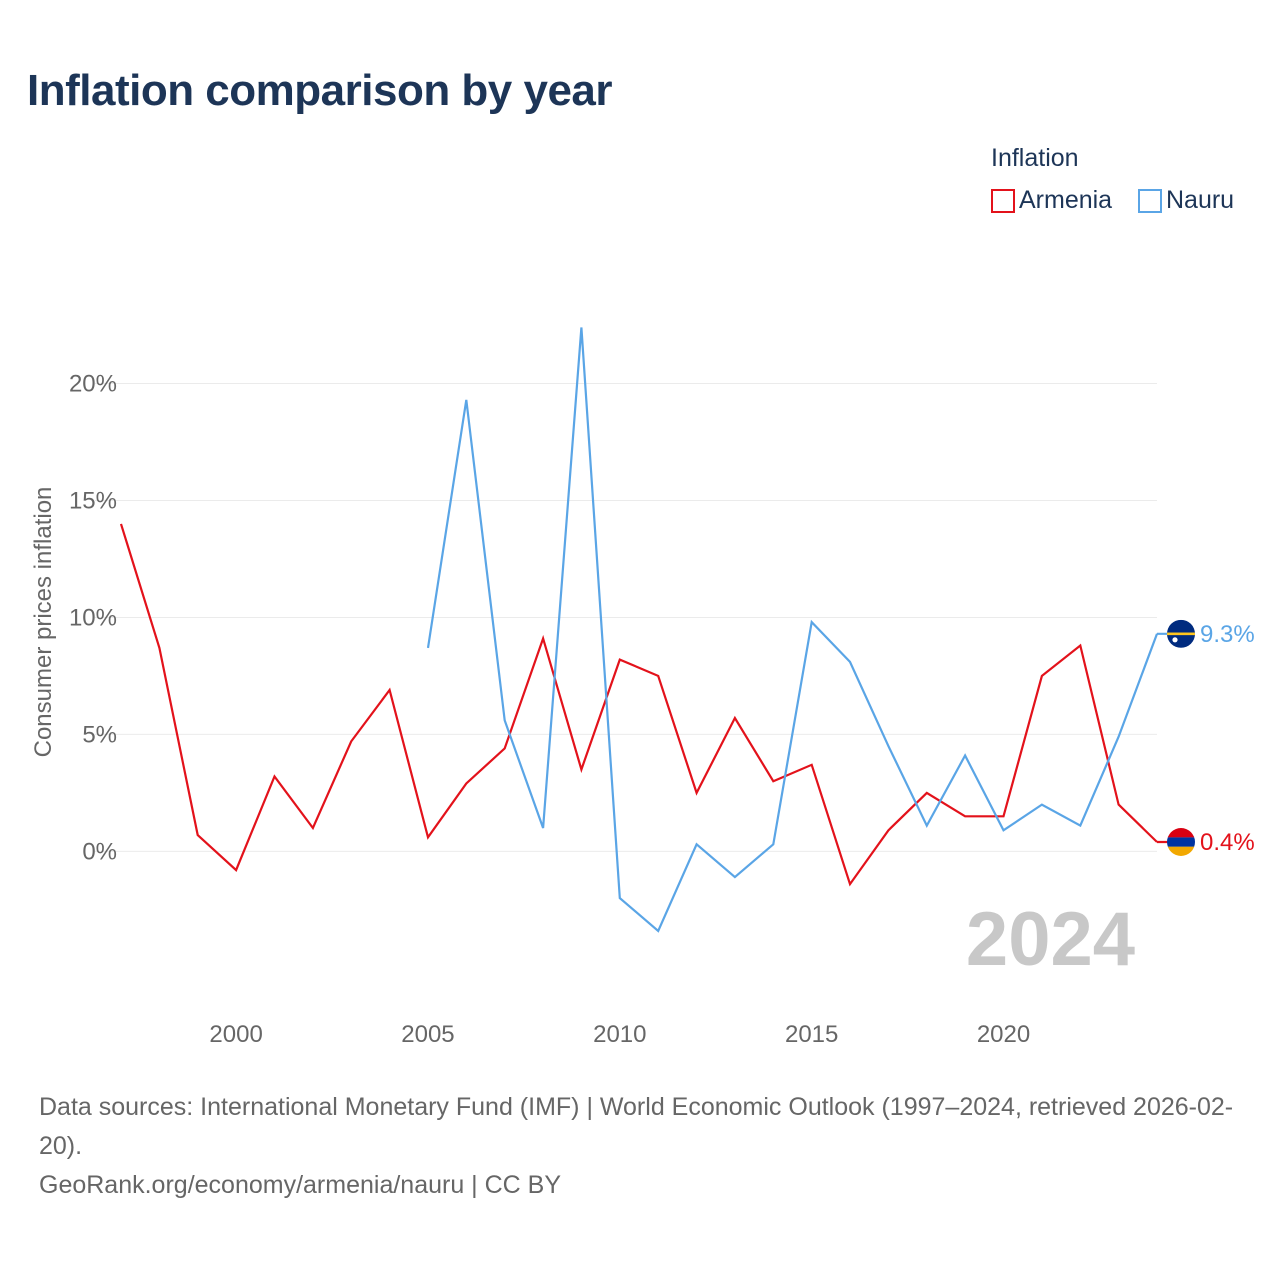 This screenshot has height=1280, width=1280. I want to click on y-tick-label: 0%, so click(99, 851).